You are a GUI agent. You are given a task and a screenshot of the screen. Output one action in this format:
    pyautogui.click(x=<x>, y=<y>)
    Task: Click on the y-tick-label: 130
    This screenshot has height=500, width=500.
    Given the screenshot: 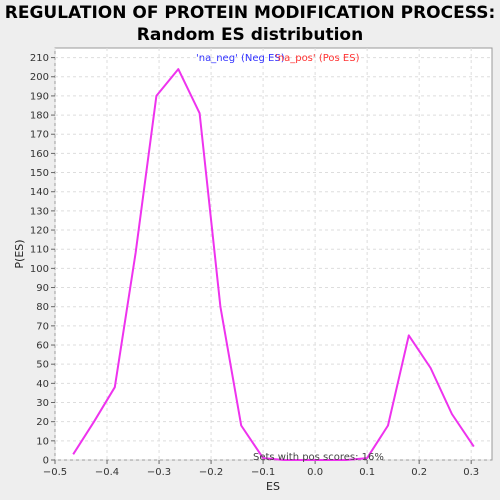 What is the action you would take?
    pyautogui.click(x=39, y=211)
    